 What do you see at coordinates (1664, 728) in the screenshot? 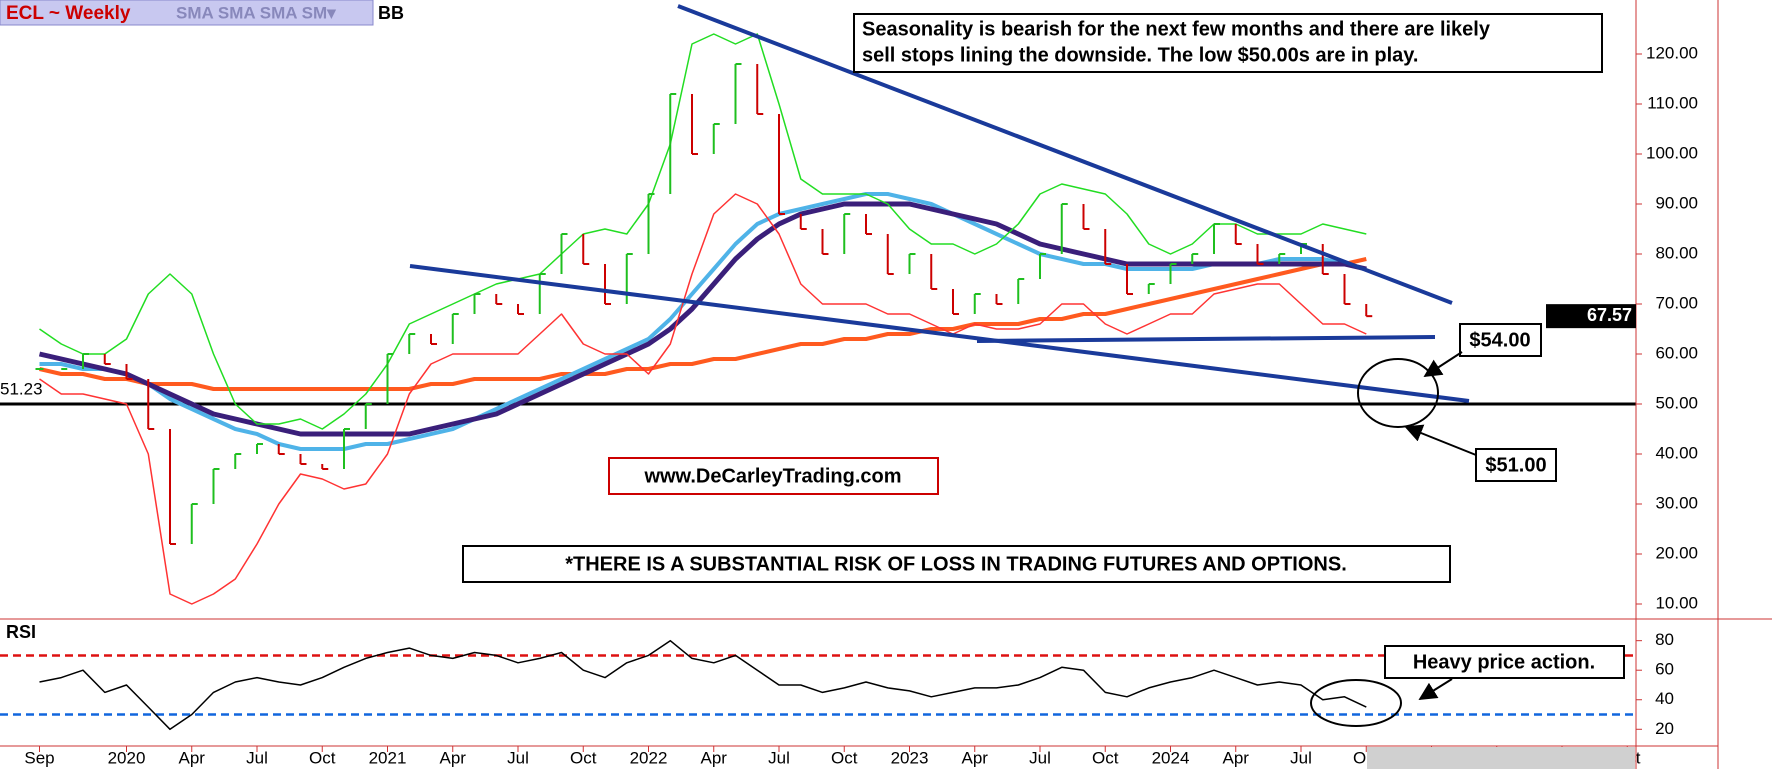
I see `y-tick-label: 20` at bounding box center [1664, 728].